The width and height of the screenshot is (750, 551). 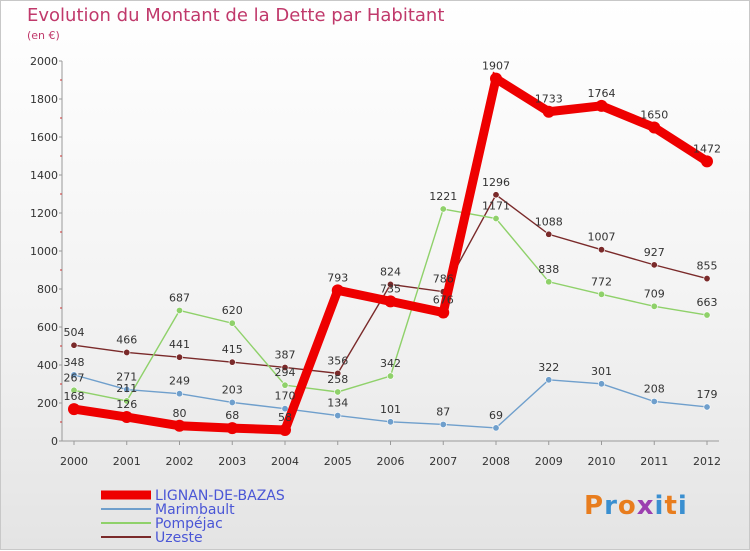 What do you see at coordinates (337, 403) in the screenshot?
I see `data-label: 134` at bounding box center [337, 403].